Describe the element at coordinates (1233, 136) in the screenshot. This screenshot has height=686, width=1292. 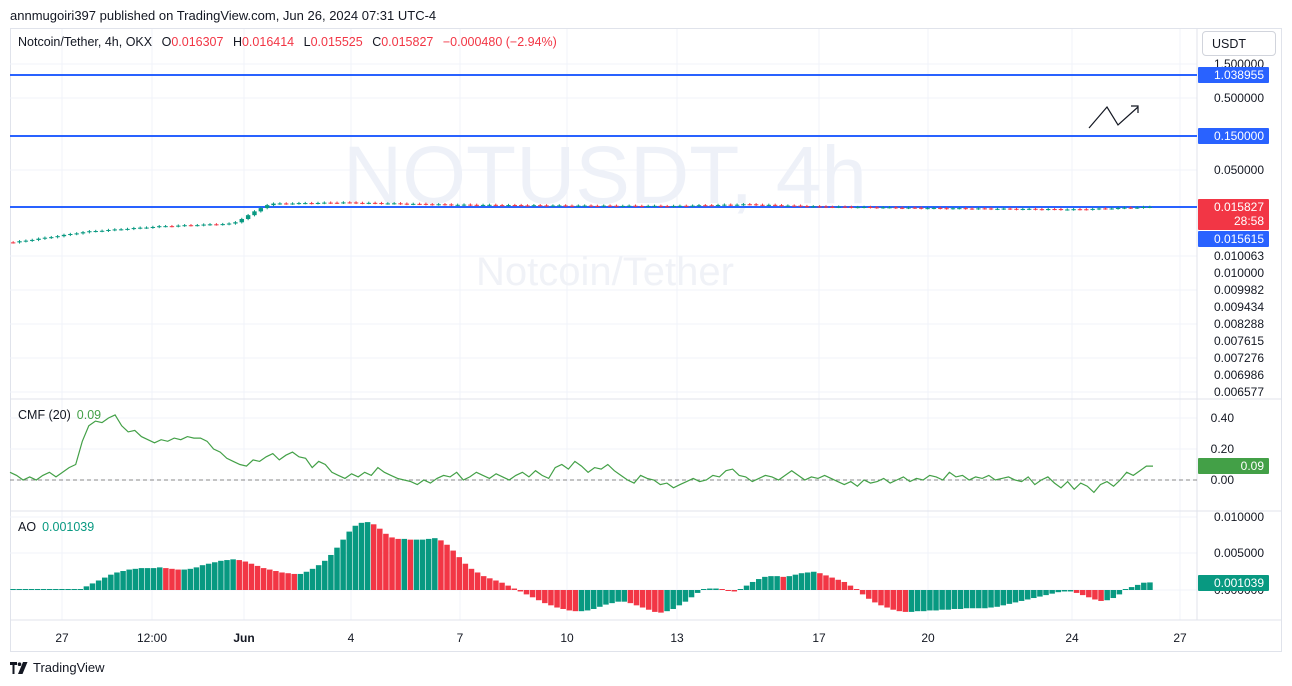
I see `price-badge-mid-line: 0.150000` at that location.